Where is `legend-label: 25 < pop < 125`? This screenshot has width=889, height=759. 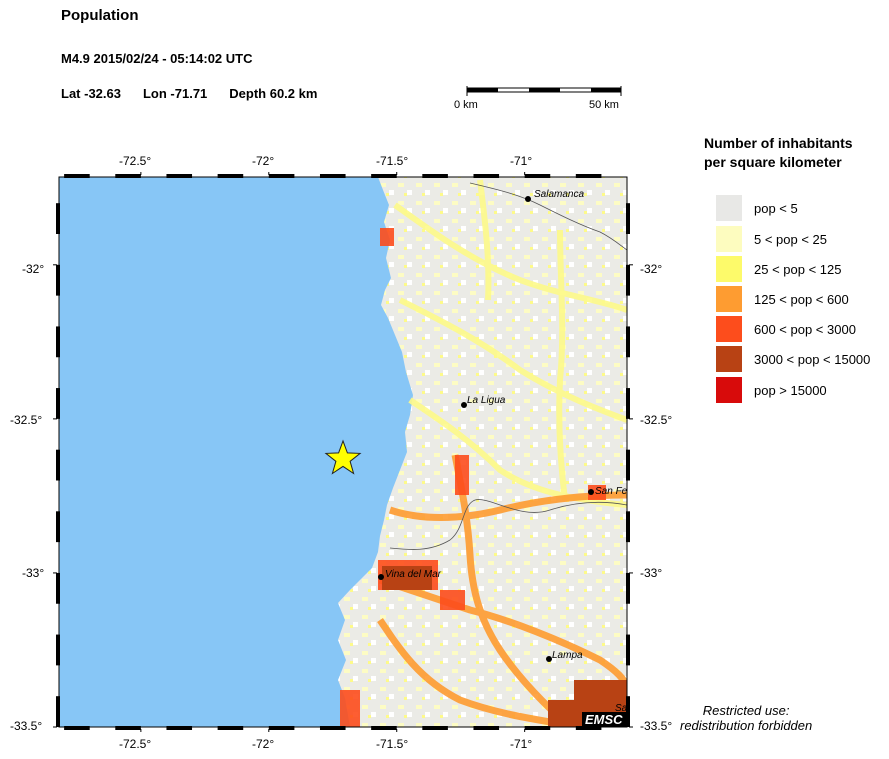
legend-label: 25 < pop < 125 is located at coordinates (798, 269).